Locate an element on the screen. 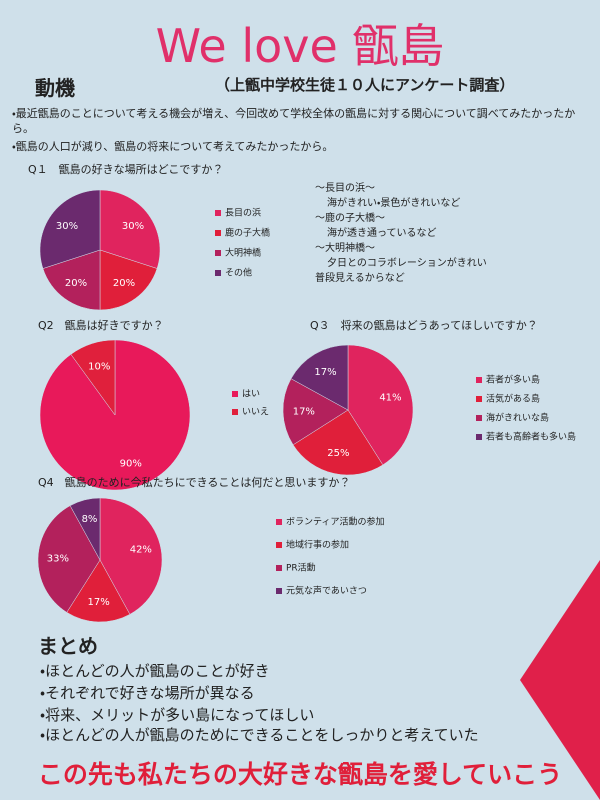  chart-title: Q１ 甑島の好きな場所はどこですか？ is located at coordinates (125, 169).